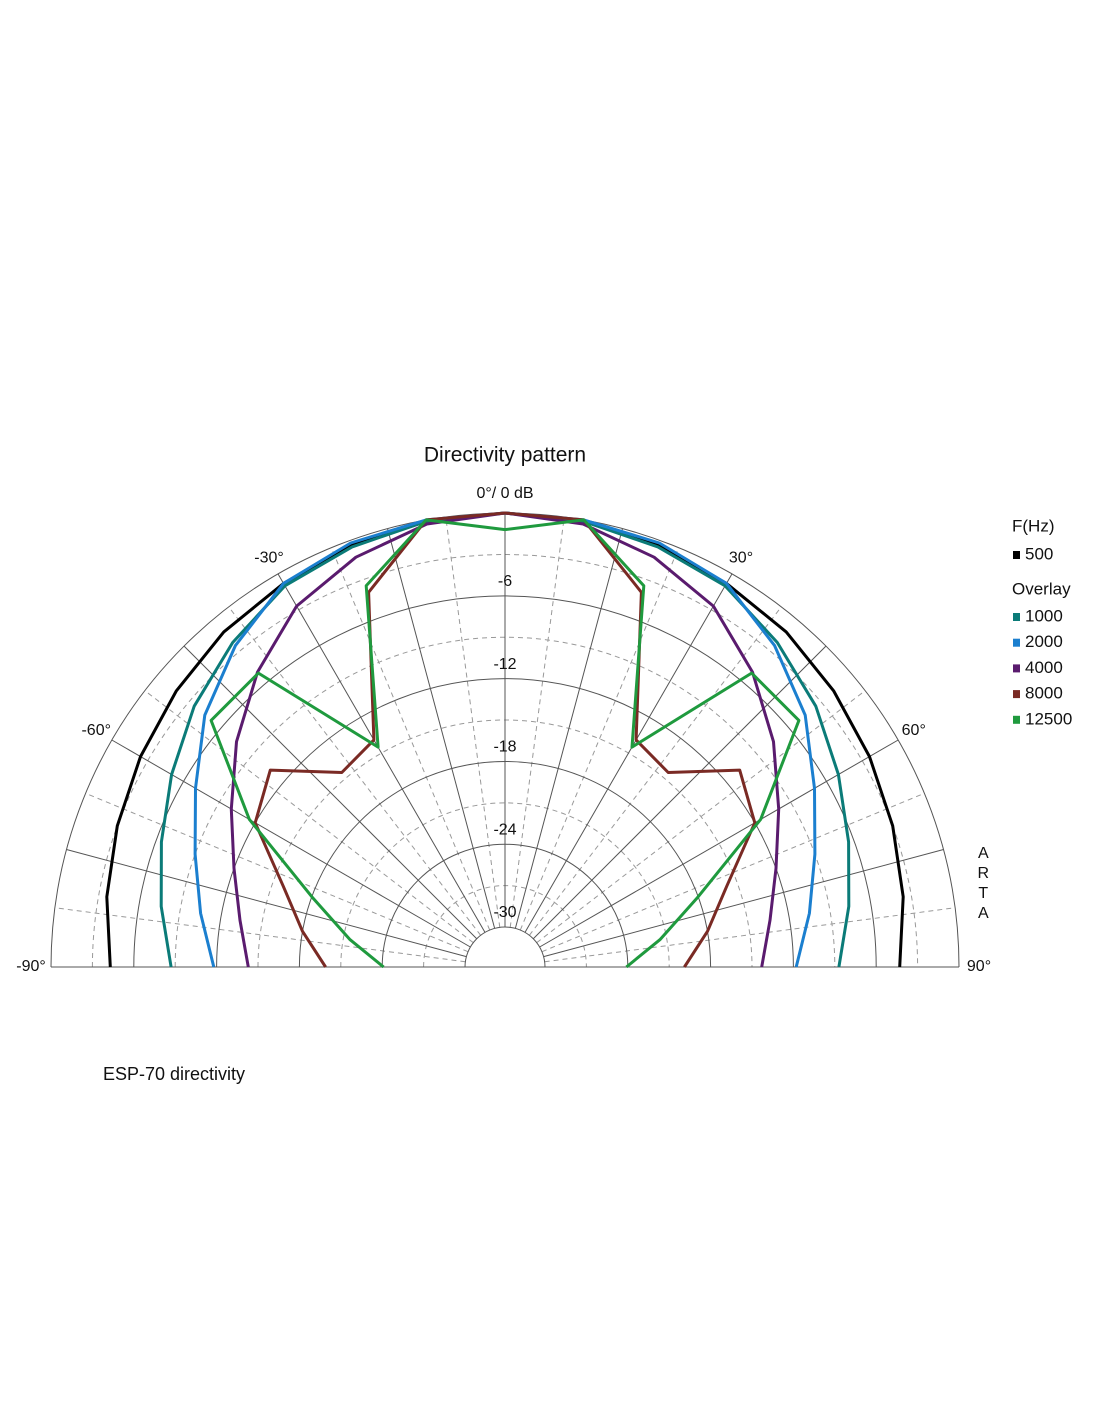  I want to click on chart-title: Directivity pattern, so click(505, 455).